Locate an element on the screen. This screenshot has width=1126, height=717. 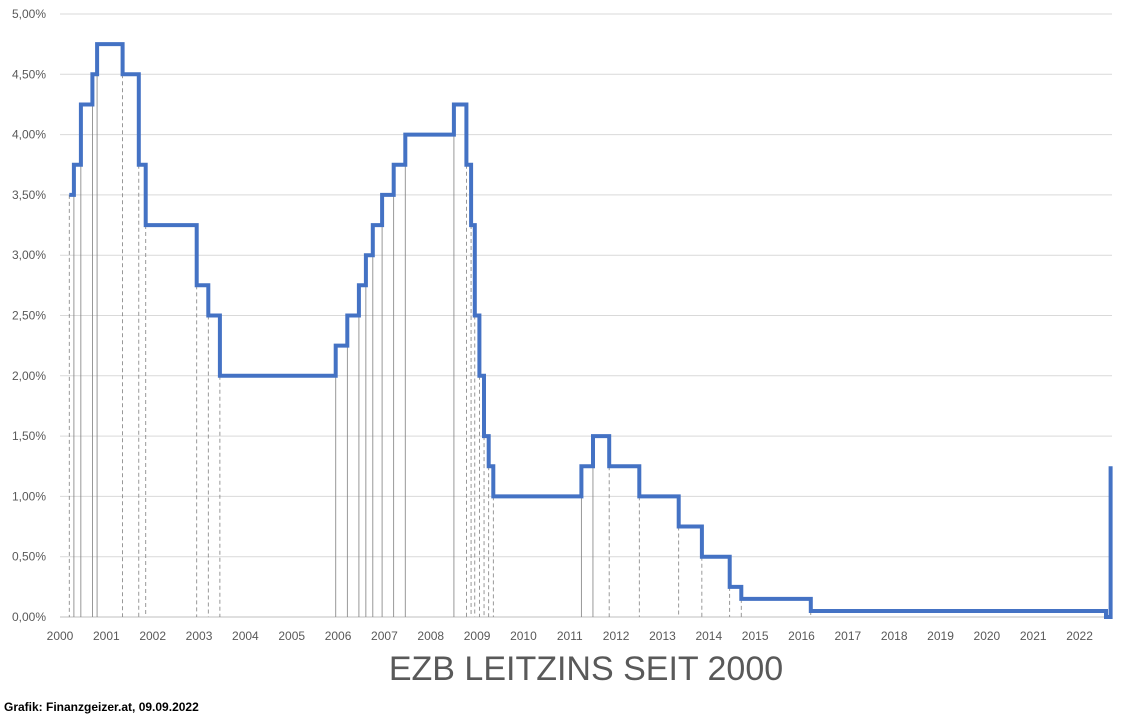
y-tick-label: 2,00% is located at coordinates (29, 376).